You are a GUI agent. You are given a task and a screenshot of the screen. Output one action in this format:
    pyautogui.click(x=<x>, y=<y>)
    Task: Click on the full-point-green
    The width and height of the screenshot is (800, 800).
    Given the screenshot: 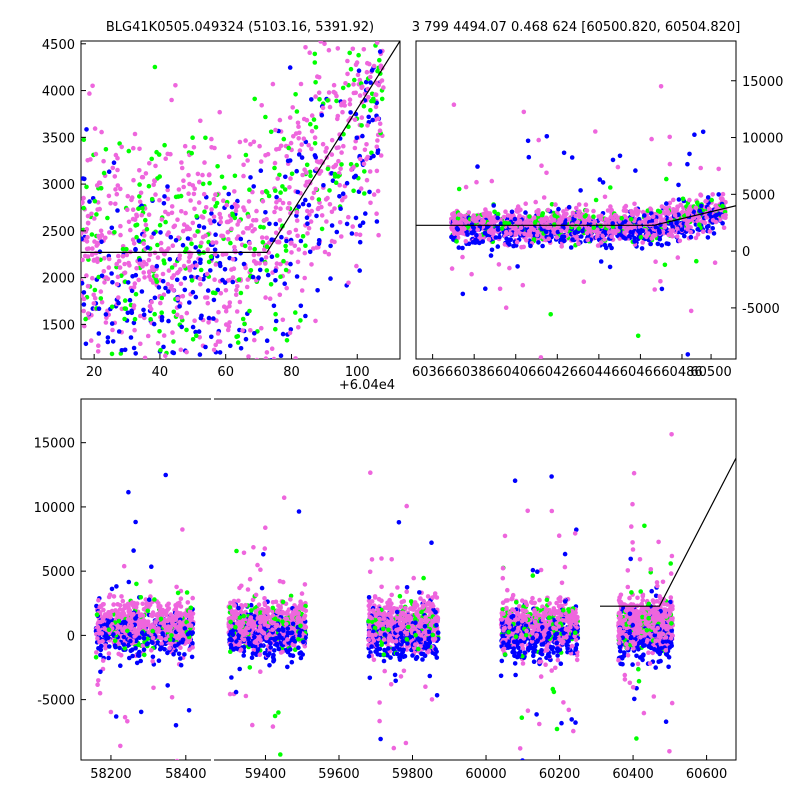 What is the action you would take?
    pyautogui.click(x=152, y=631)
    